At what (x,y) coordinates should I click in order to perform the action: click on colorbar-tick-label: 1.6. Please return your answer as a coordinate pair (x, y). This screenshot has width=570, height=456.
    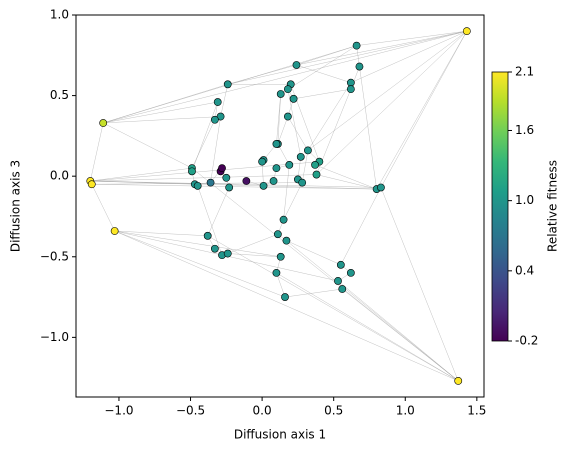
    Looking at the image, I should click on (524, 130).